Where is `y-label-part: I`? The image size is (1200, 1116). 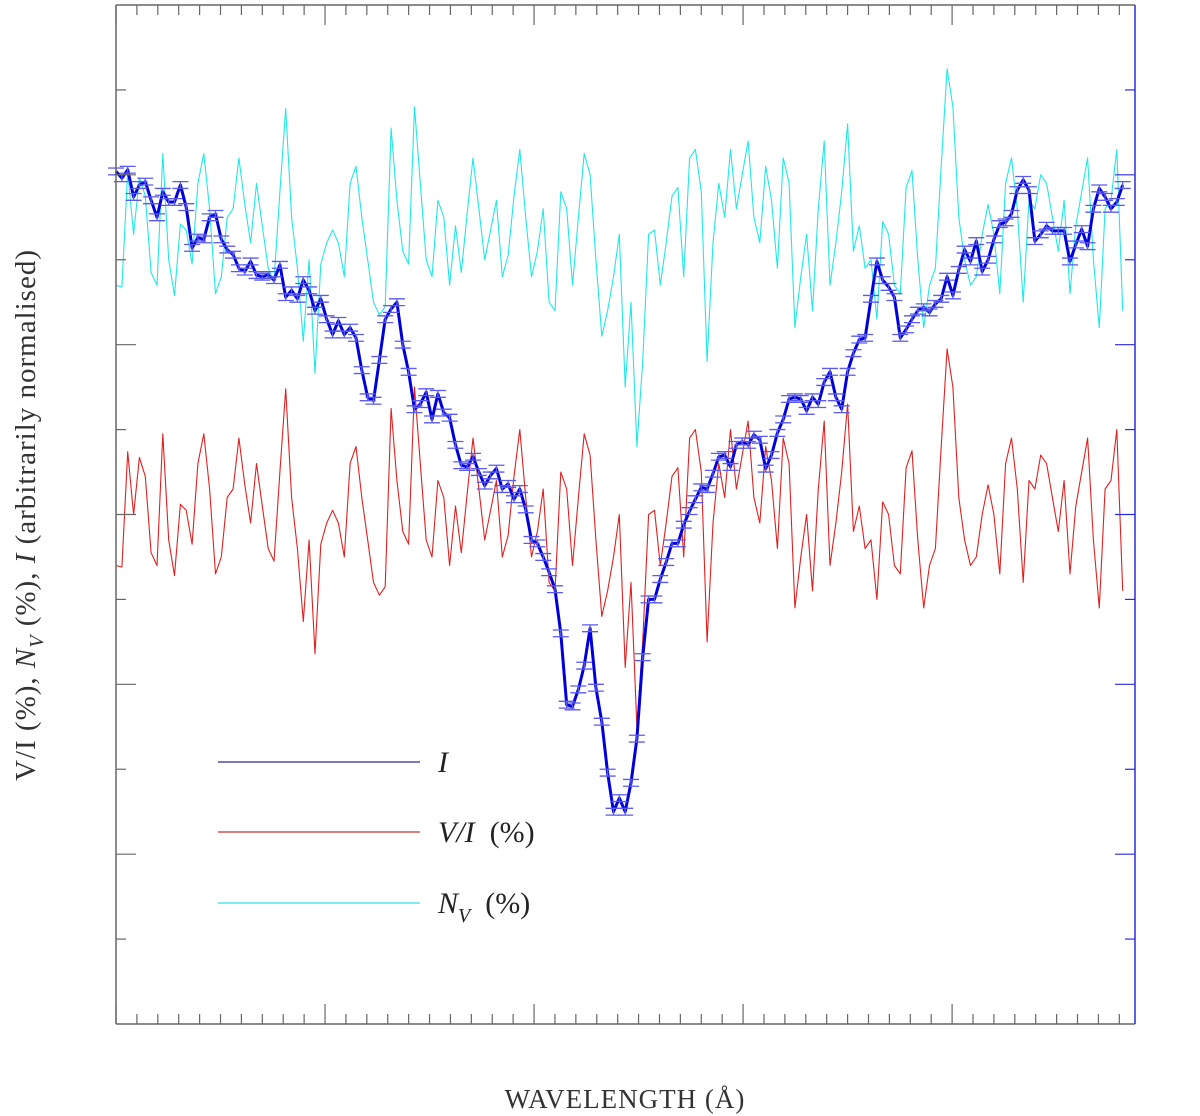
y-label-part: I is located at coordinates (26, 558).